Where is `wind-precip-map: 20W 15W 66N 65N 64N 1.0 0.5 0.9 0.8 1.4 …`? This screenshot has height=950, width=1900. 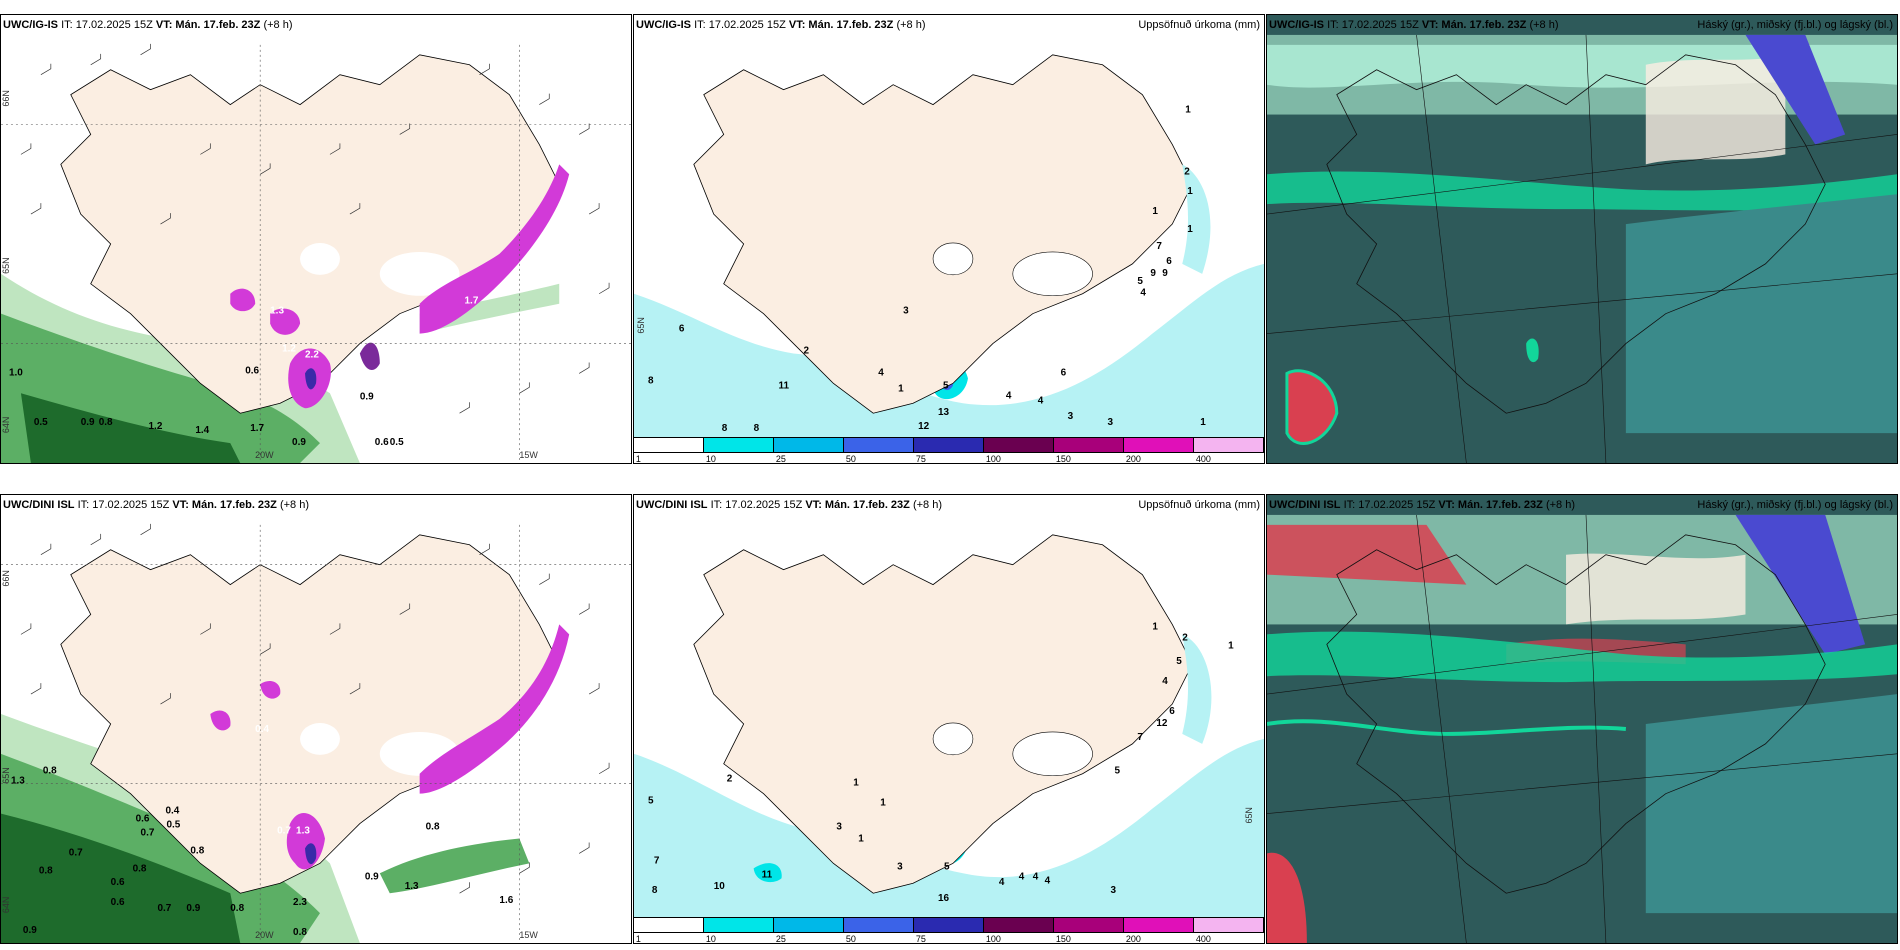 wind-precip-map: 20W 15W 66N 65N 64N 1.0 0.5 0.9 0.8 1.4 … is located at coordinates (316, 253).